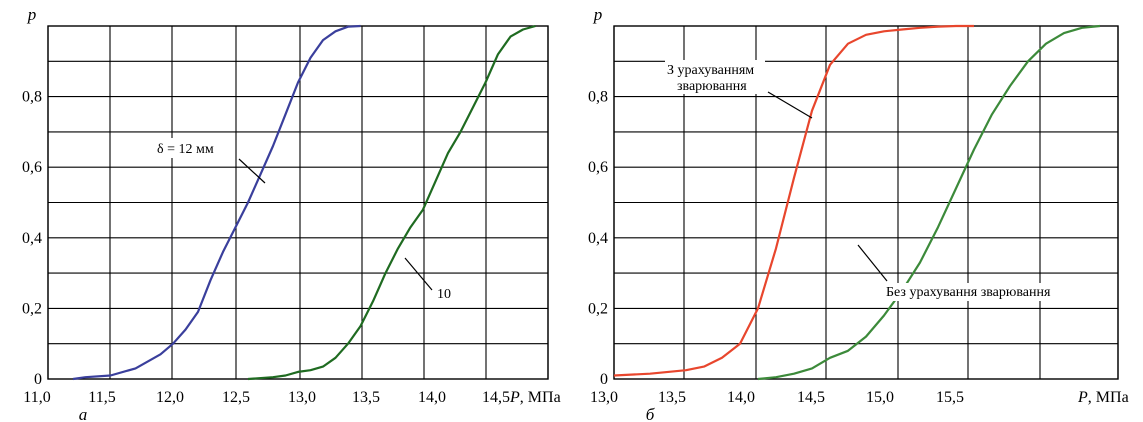 This screenshot has width=1143, height=422. I want to click on series-label: зварювання, so click(712, 86).